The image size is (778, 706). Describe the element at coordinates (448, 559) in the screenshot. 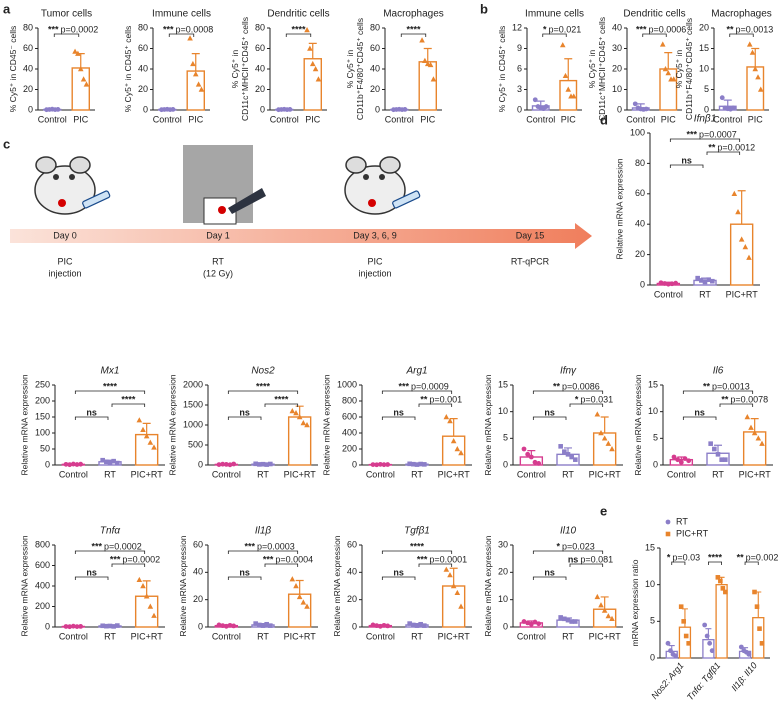

I see `p-value: p=0.0001` at that location.